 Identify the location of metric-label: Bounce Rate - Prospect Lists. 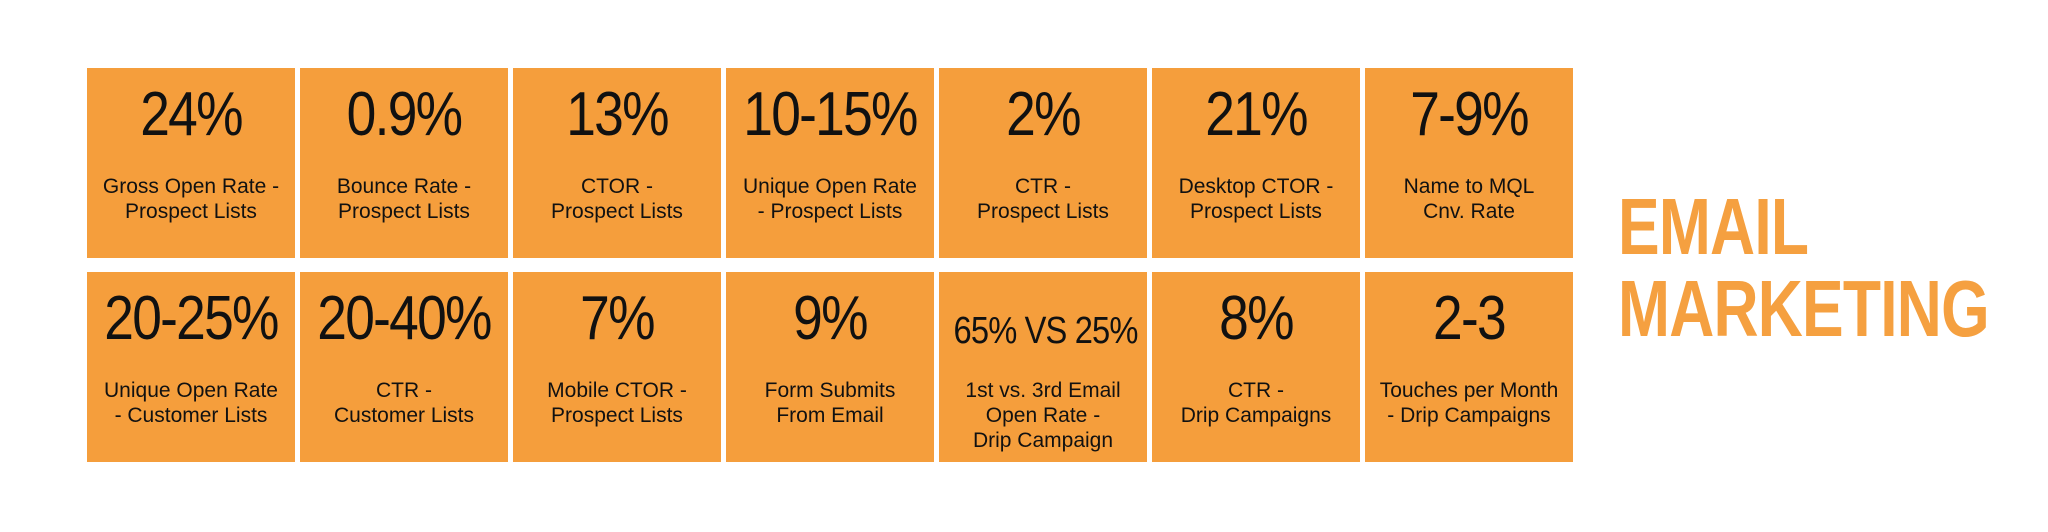
(404, 199).